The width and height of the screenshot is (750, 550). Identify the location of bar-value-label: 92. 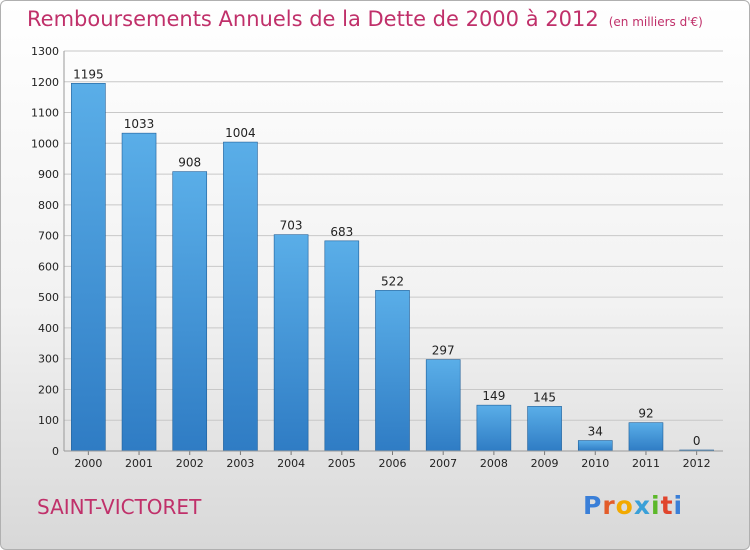
(645, 414).